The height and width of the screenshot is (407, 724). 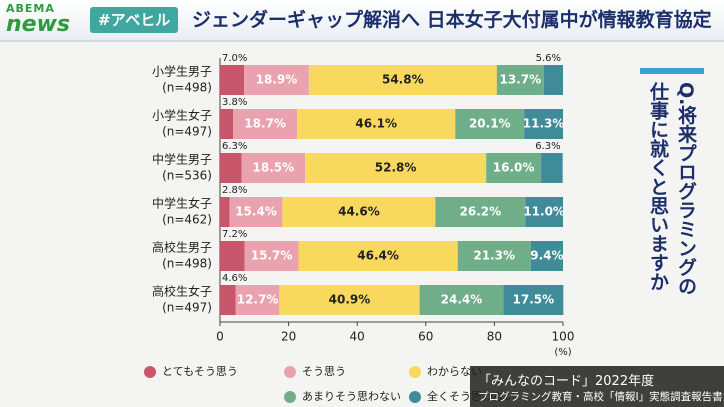 I want to click on value-label: 15.7%, so click(x=272, y=256).